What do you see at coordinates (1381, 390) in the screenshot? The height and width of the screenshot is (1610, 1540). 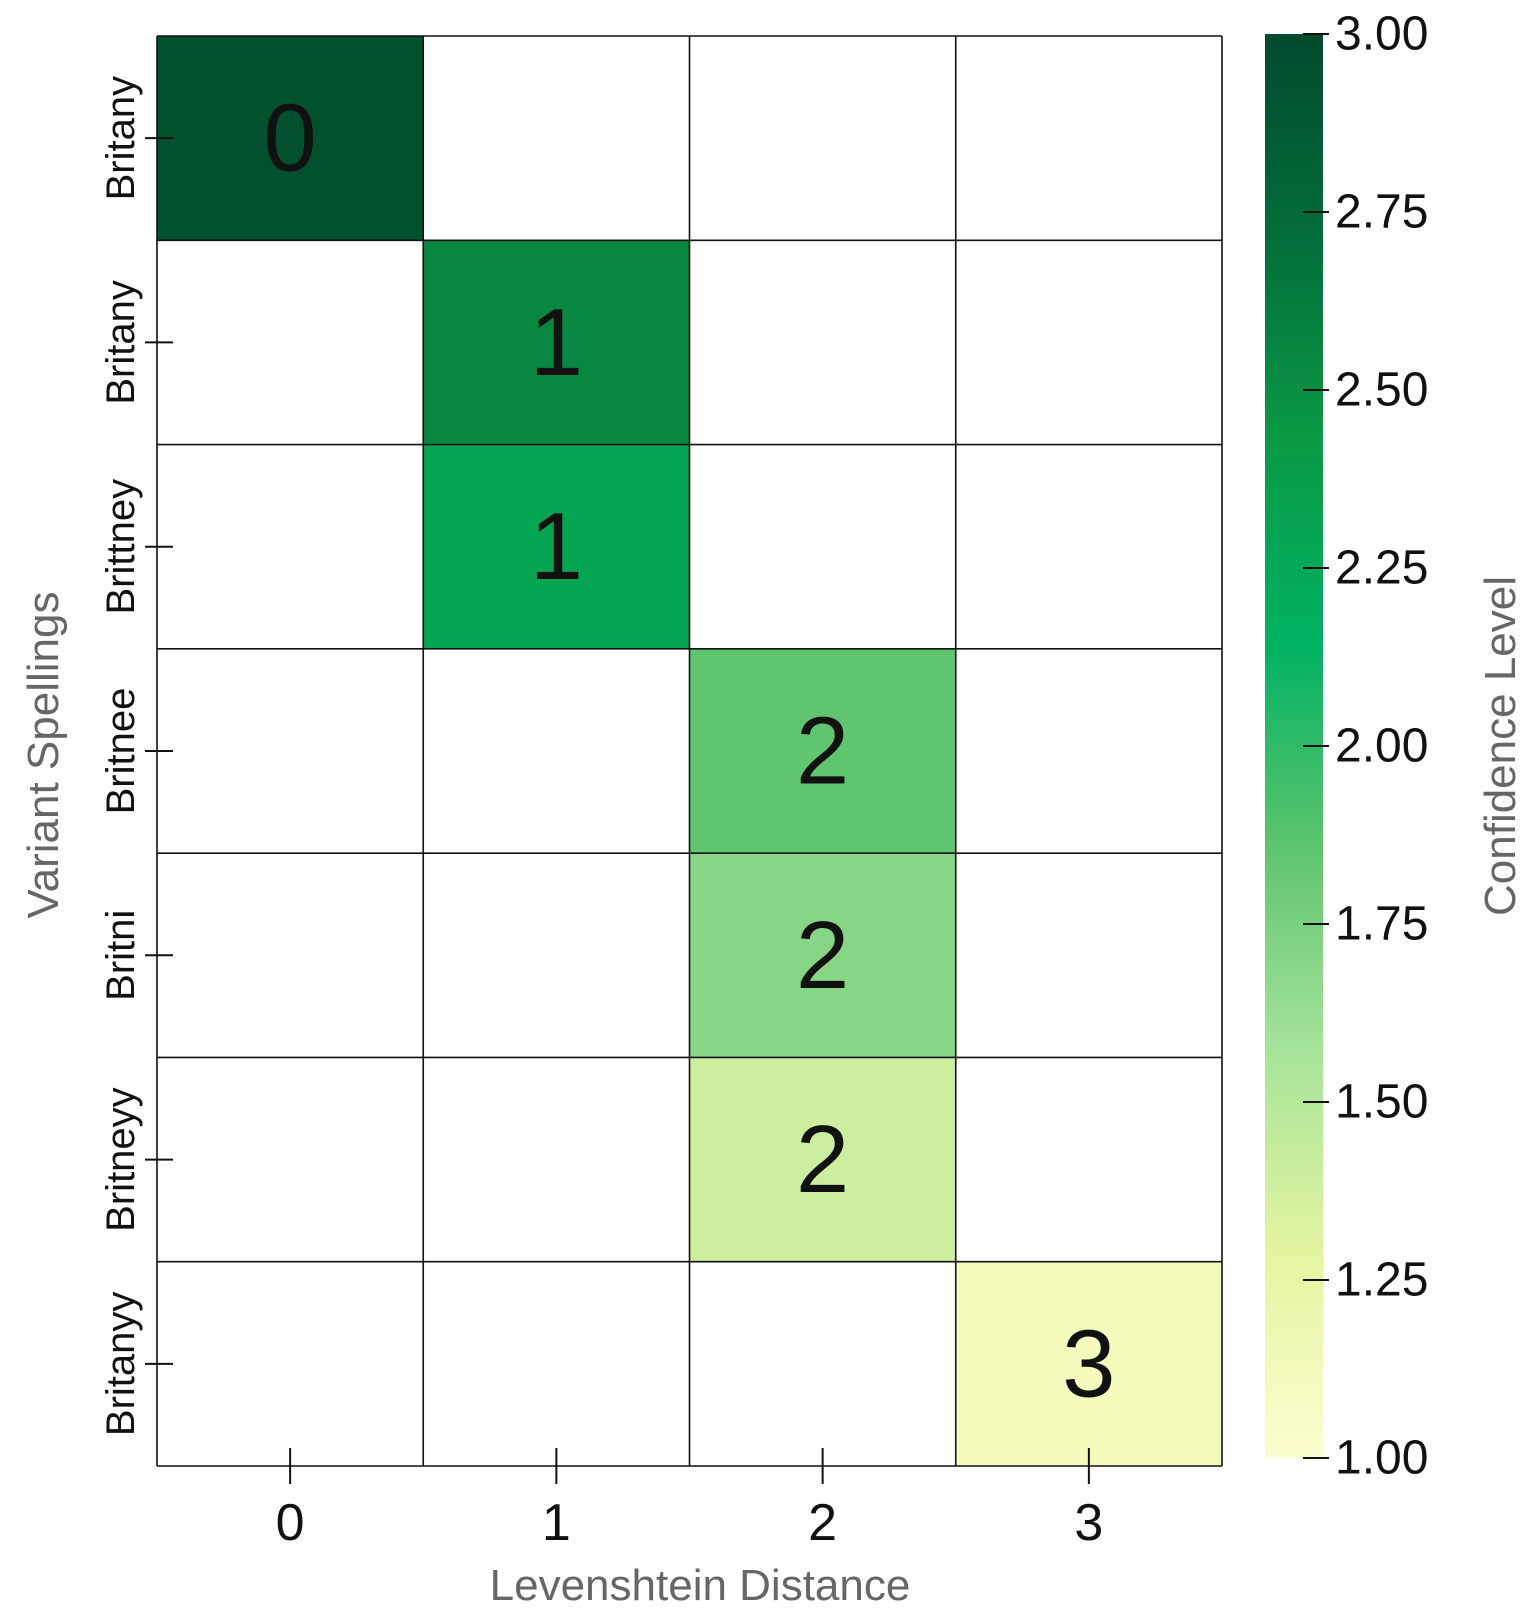 I see `colorbar-tick-label: 2.50` at bounding box center [1381, 390].